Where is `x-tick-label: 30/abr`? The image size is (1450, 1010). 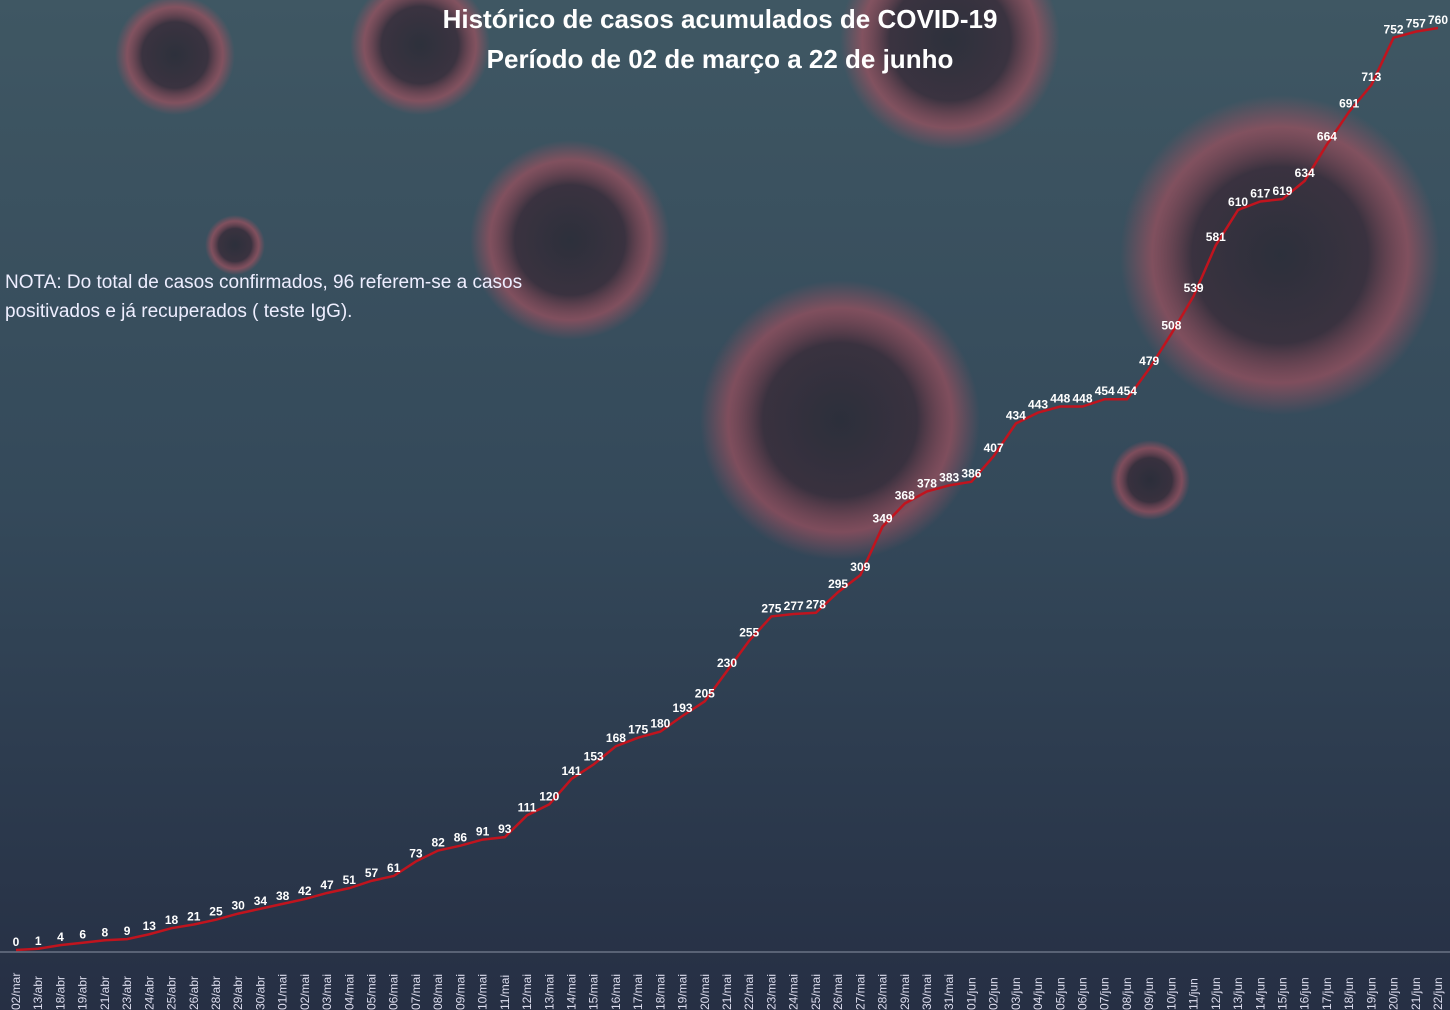
x-tick-label: 30/abr is located at coordinates (260, 993).